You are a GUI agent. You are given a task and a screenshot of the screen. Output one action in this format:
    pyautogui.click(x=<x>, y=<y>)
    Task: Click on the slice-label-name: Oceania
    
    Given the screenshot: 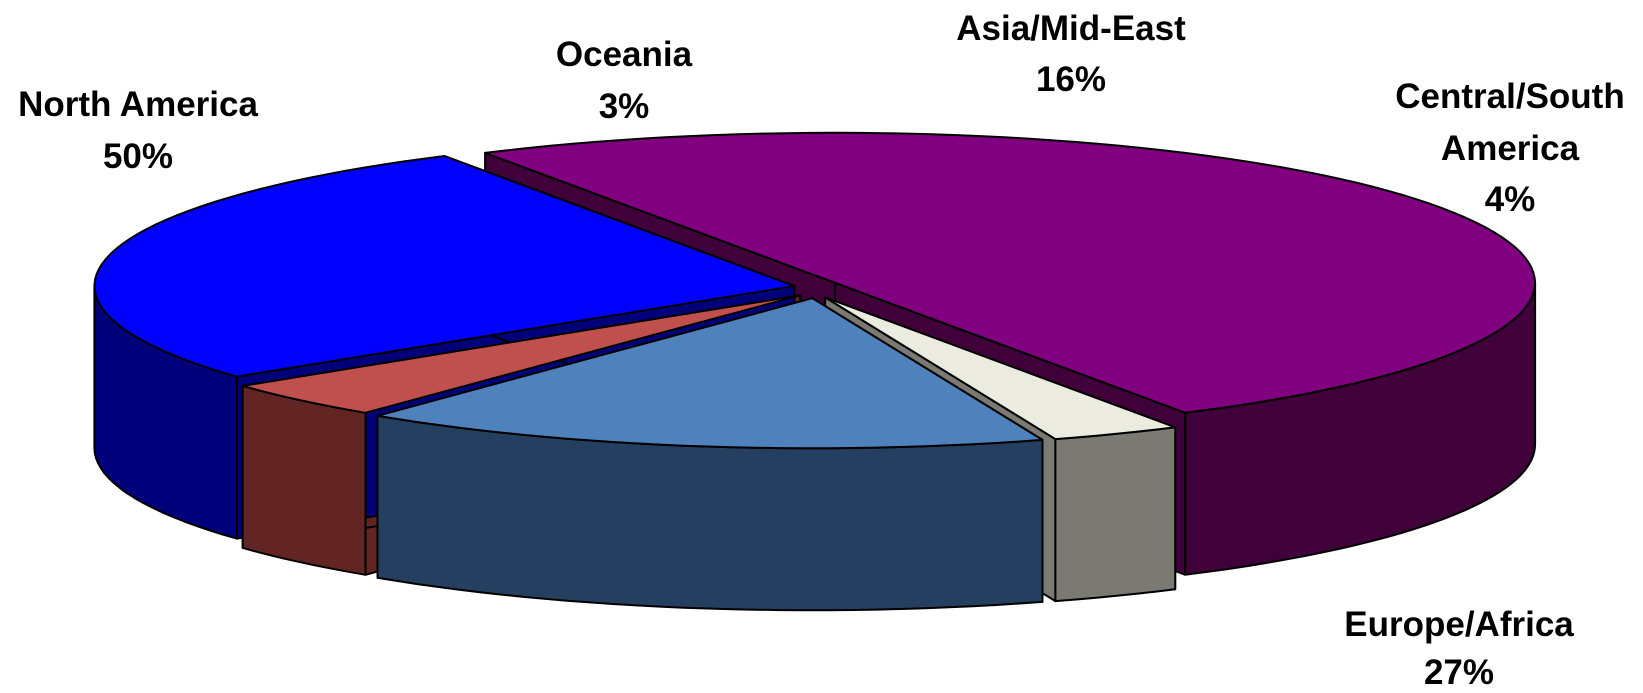 What is the action you would take?
    pyautogui.click(x=624, y=54)
    